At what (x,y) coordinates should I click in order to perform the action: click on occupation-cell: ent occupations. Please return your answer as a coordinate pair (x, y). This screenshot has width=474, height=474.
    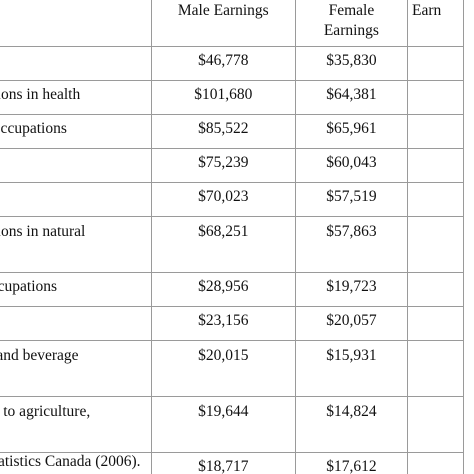
    Looking at the image, I should click on (76, 131).